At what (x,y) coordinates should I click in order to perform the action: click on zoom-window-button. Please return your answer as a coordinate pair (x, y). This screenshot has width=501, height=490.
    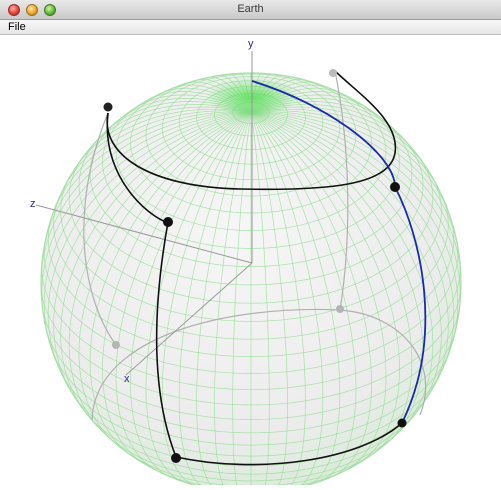
    Looking at the image, I should click on (50, 10).